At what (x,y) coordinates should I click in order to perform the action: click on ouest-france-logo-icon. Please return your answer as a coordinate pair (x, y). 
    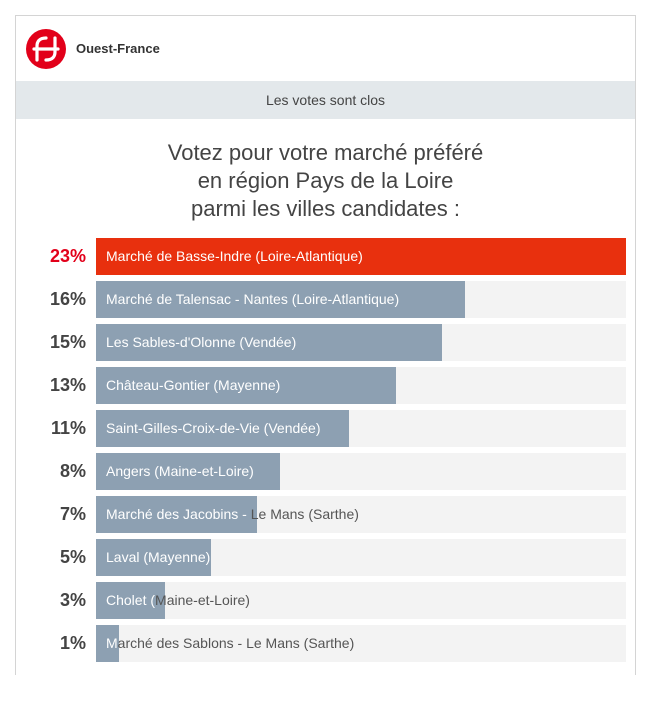
    Looking at the image, I should click on (46, 48).